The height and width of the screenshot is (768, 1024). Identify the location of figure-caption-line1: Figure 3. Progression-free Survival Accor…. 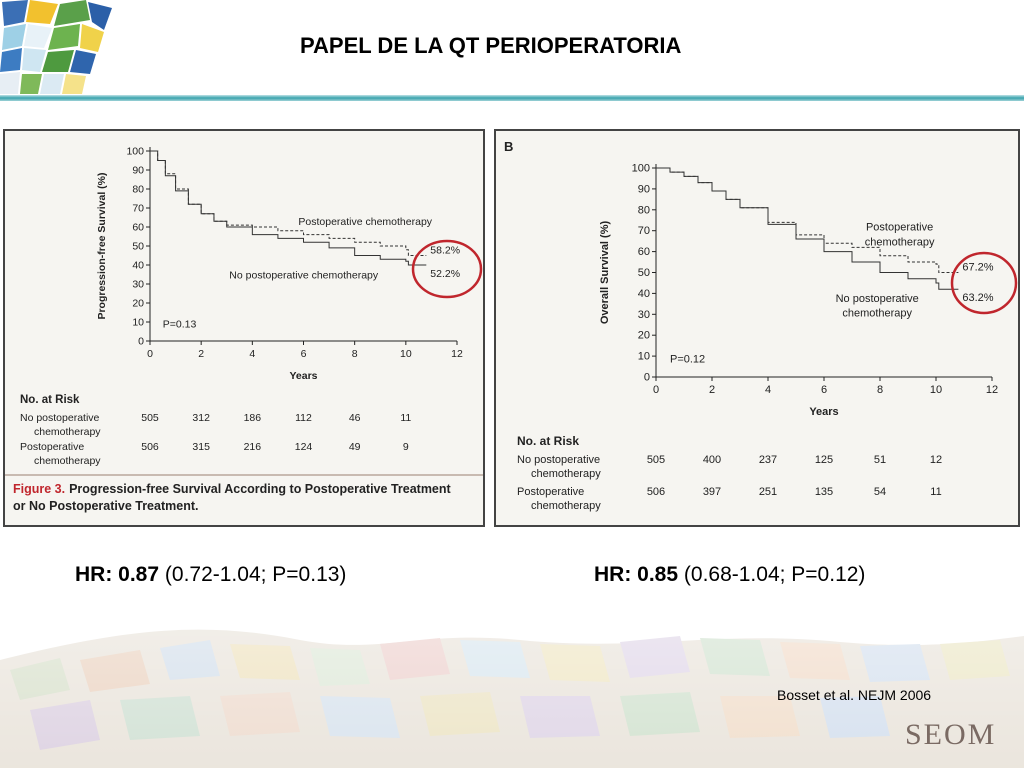
(232, 489).